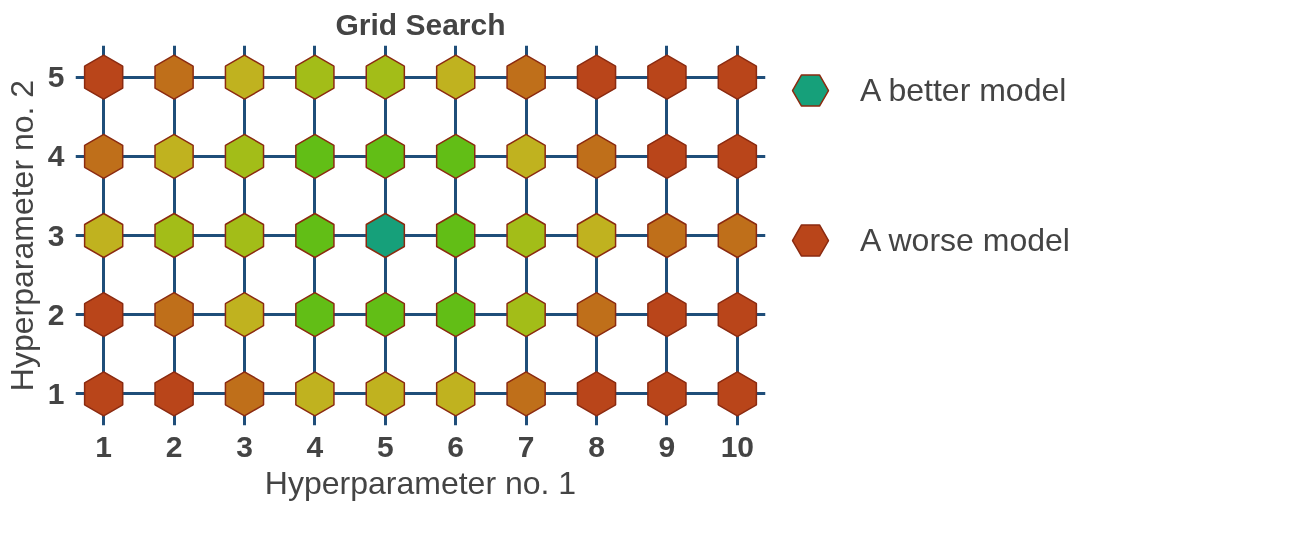  Describe the element at coordinates (174, 446) in the screenshot. I see `x-tick-label: 2` at that location.